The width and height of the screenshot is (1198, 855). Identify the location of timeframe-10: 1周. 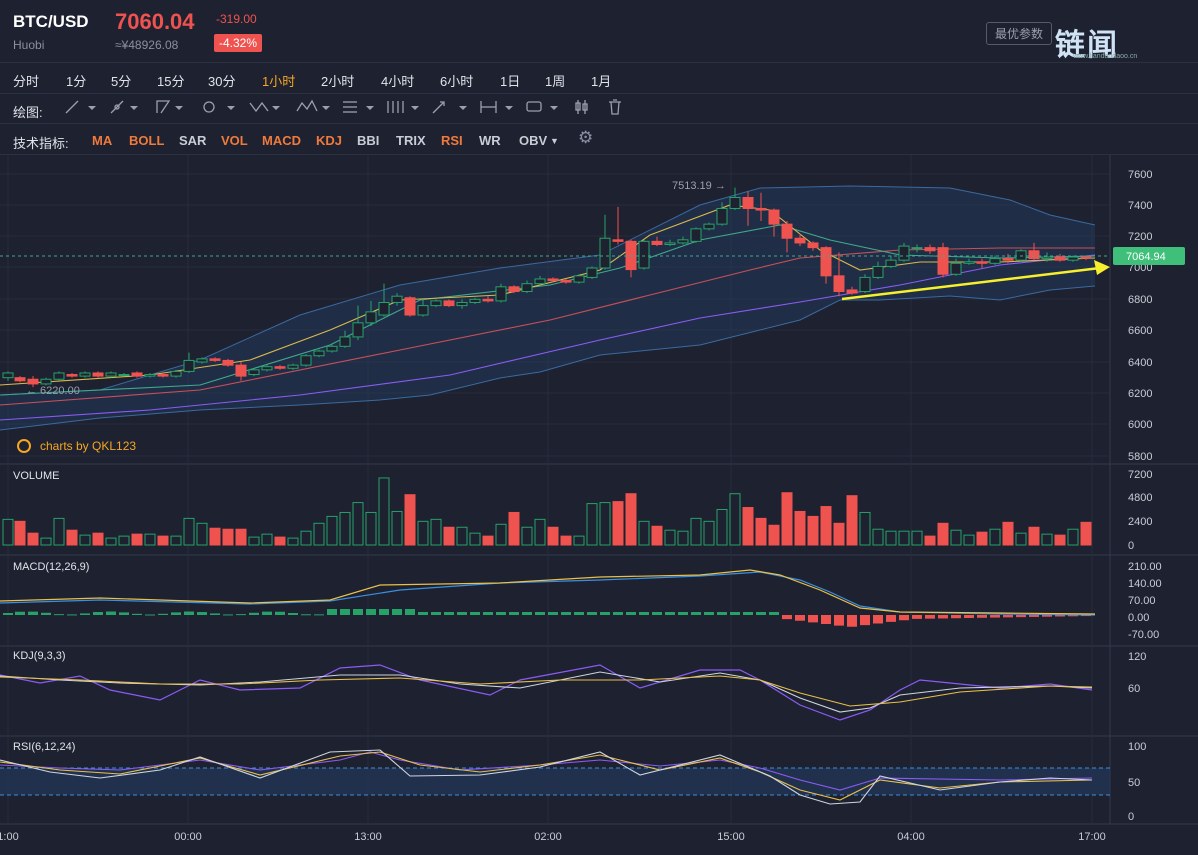
(555, 81).